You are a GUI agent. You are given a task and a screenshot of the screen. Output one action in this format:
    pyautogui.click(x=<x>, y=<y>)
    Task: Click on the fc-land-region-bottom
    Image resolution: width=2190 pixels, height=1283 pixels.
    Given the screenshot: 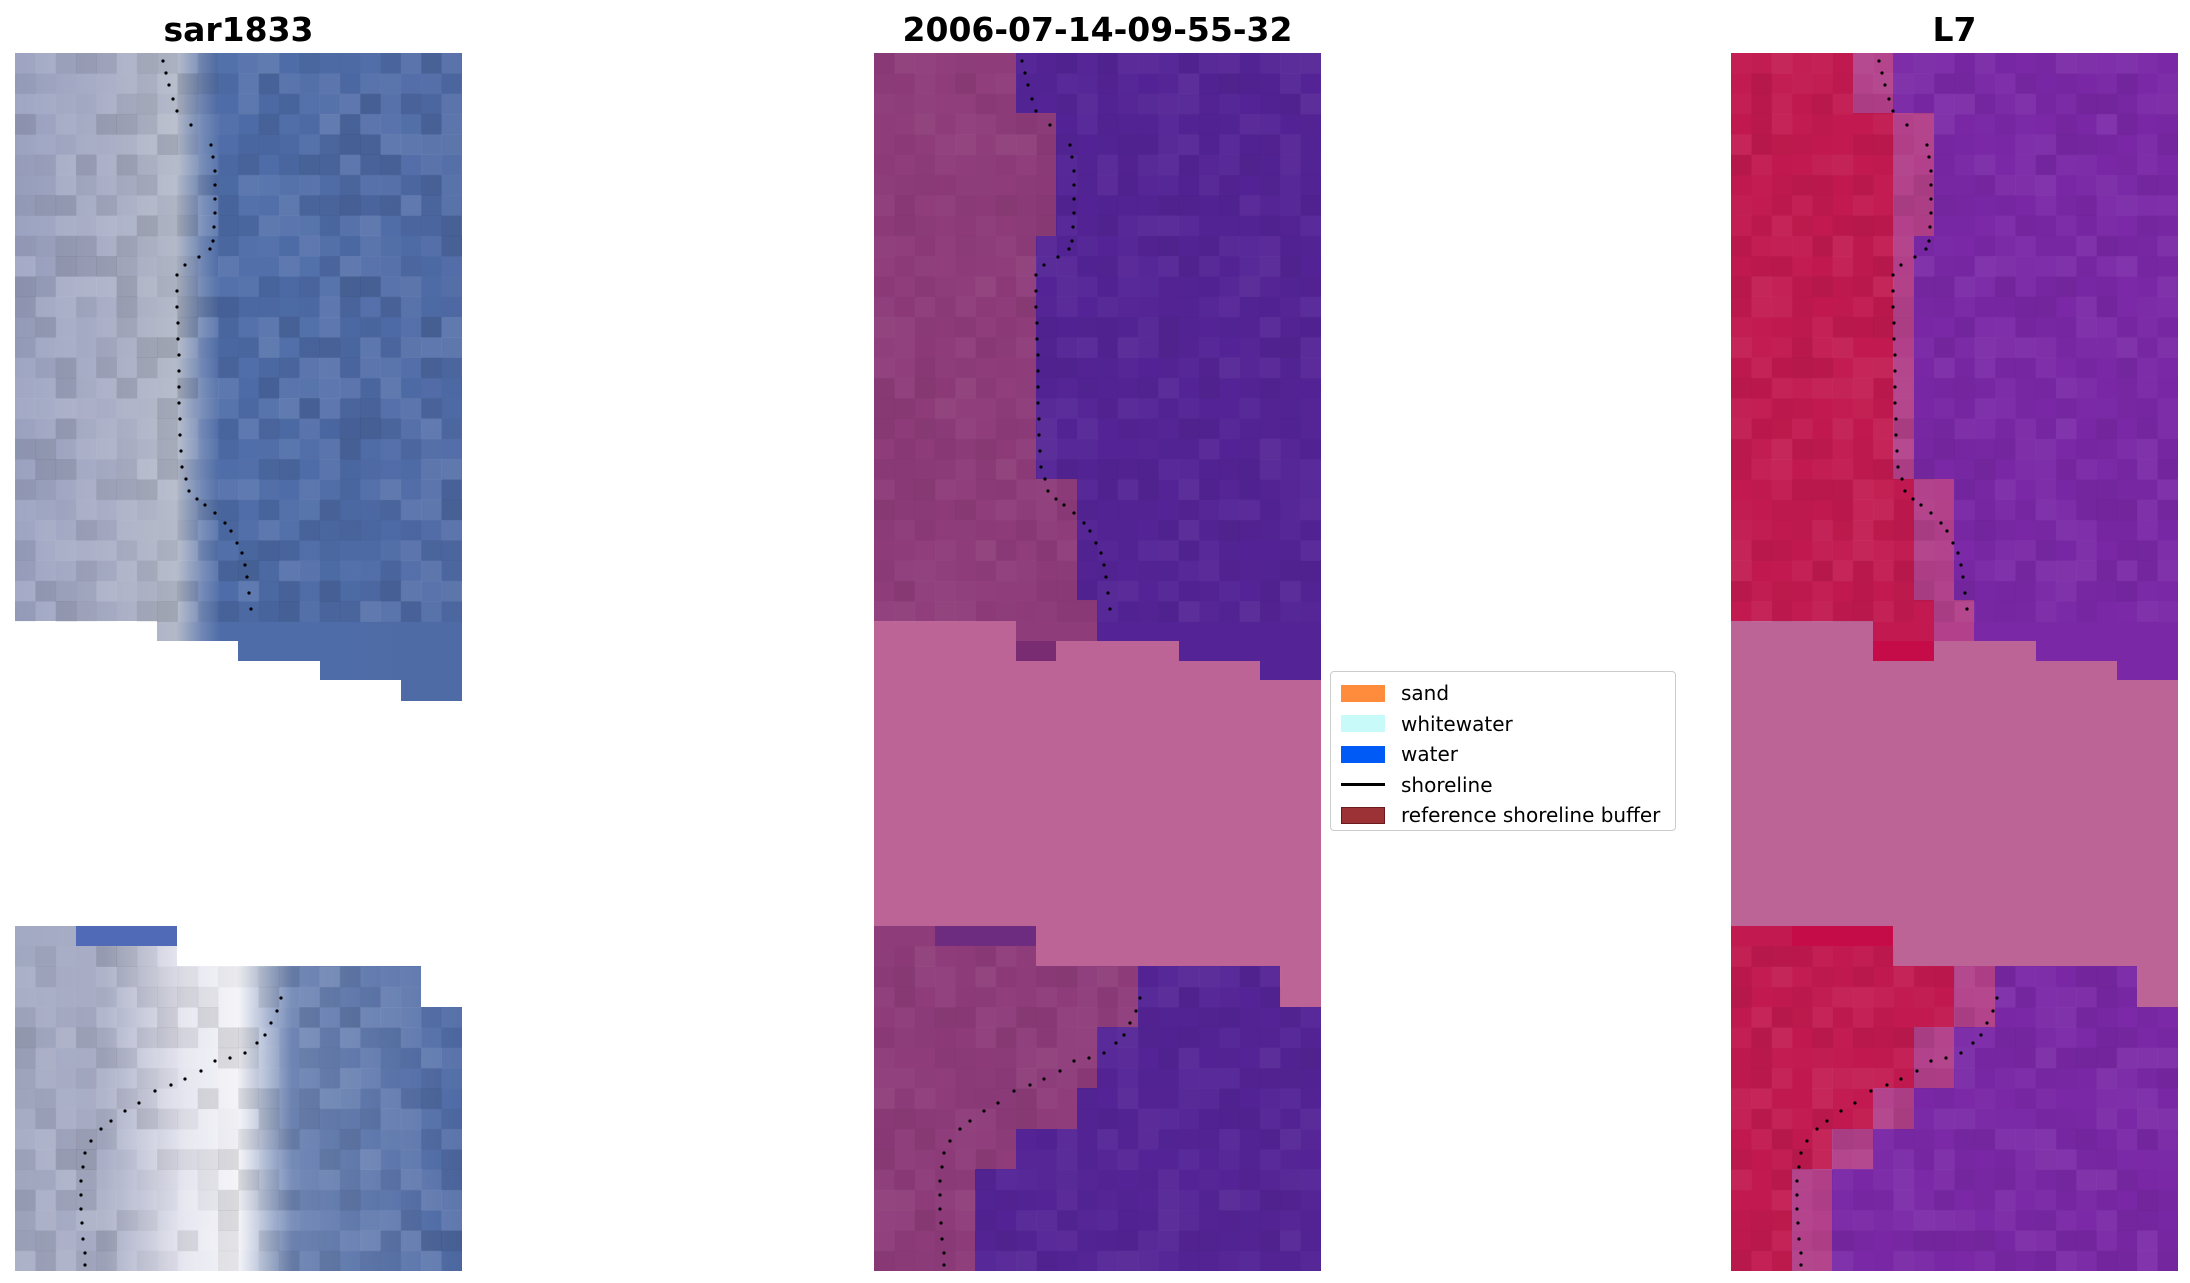 What is the action you would take?
    pyautogui.click(x=1842, y=1098)
    